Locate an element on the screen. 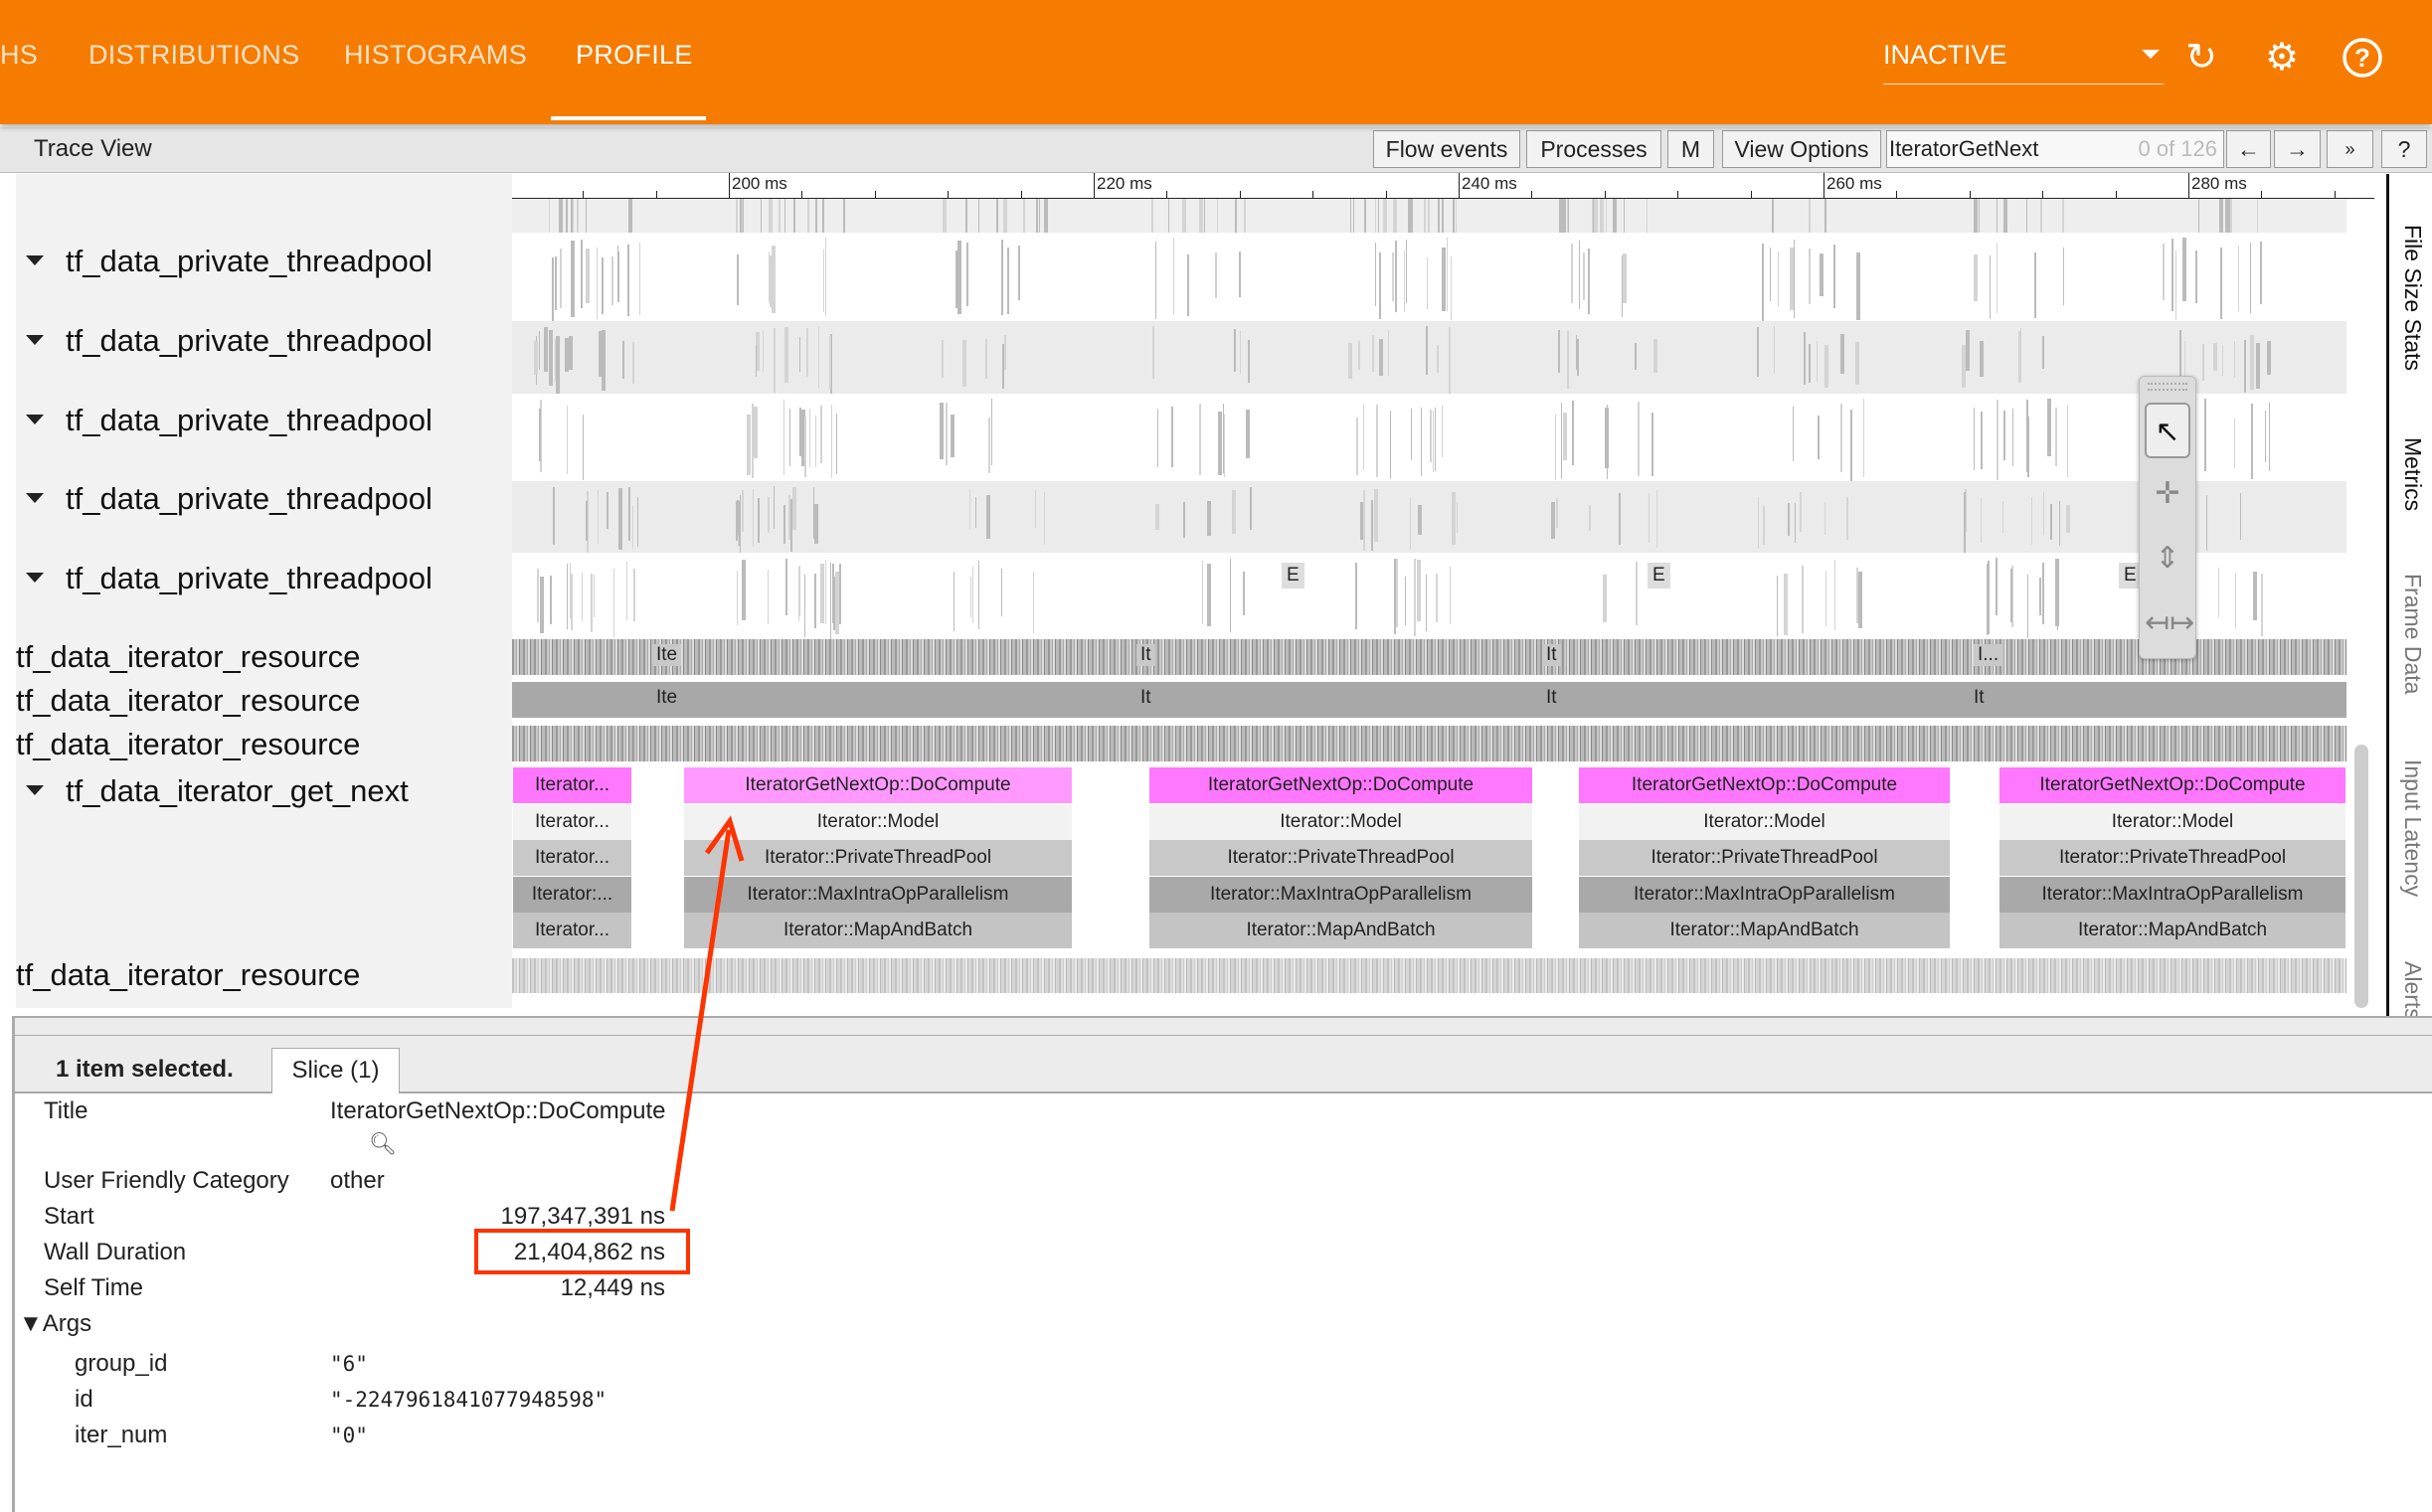 The width and height of the screenshot is (2432, 1512). slice-iterator: Iterator::MaxIntraOpParallelism is located at coordinates (2172, 894).